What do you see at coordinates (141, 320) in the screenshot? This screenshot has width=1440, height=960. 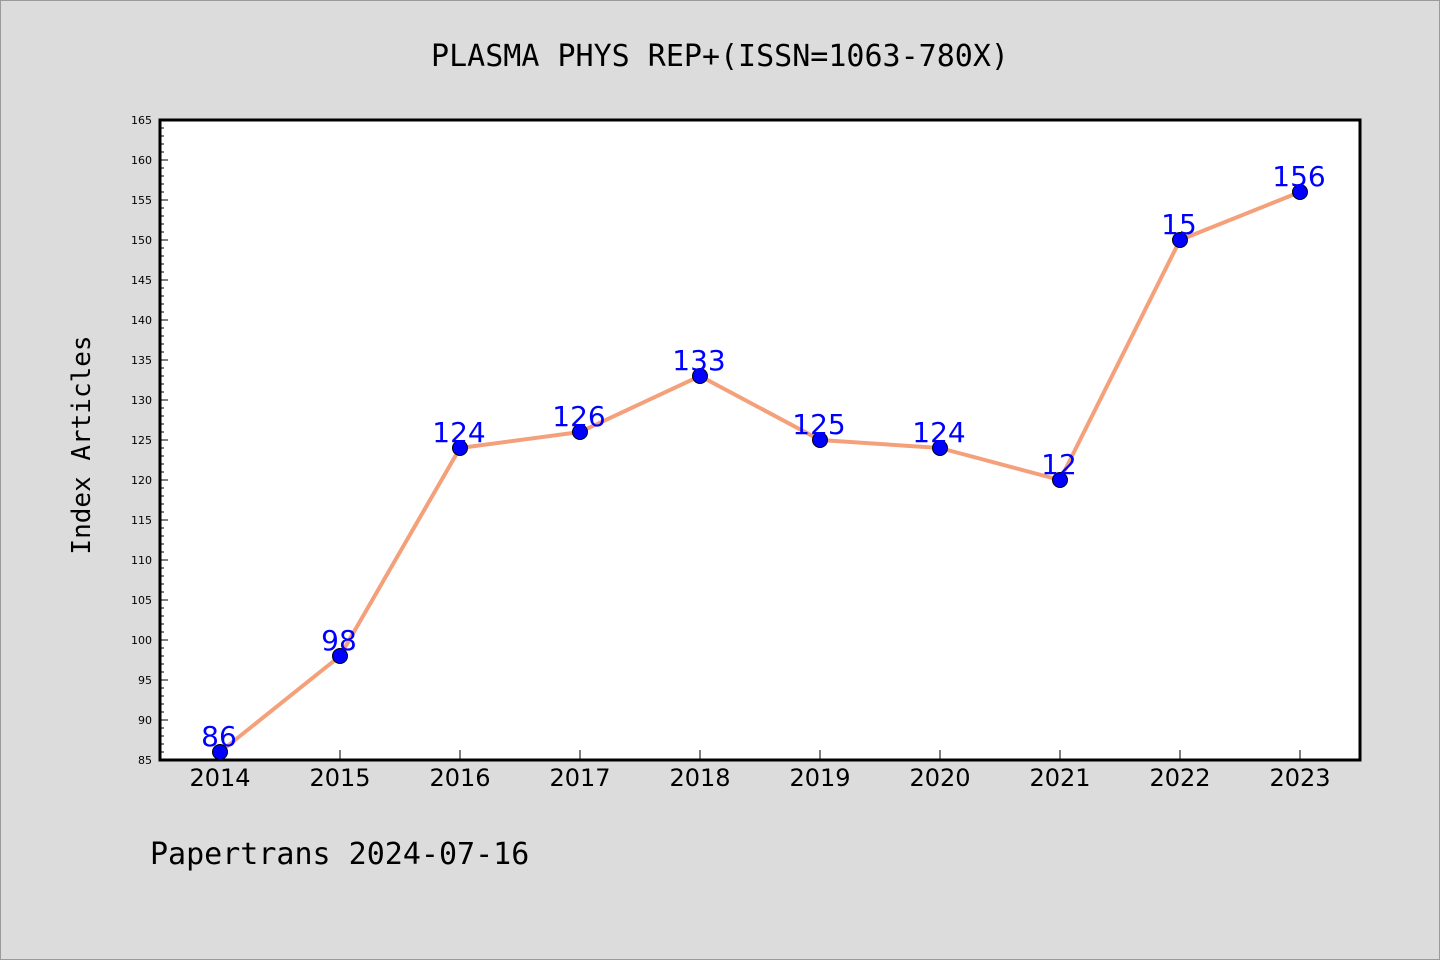 I see `y-tick-label: 140` at bounding box center [141, 320].